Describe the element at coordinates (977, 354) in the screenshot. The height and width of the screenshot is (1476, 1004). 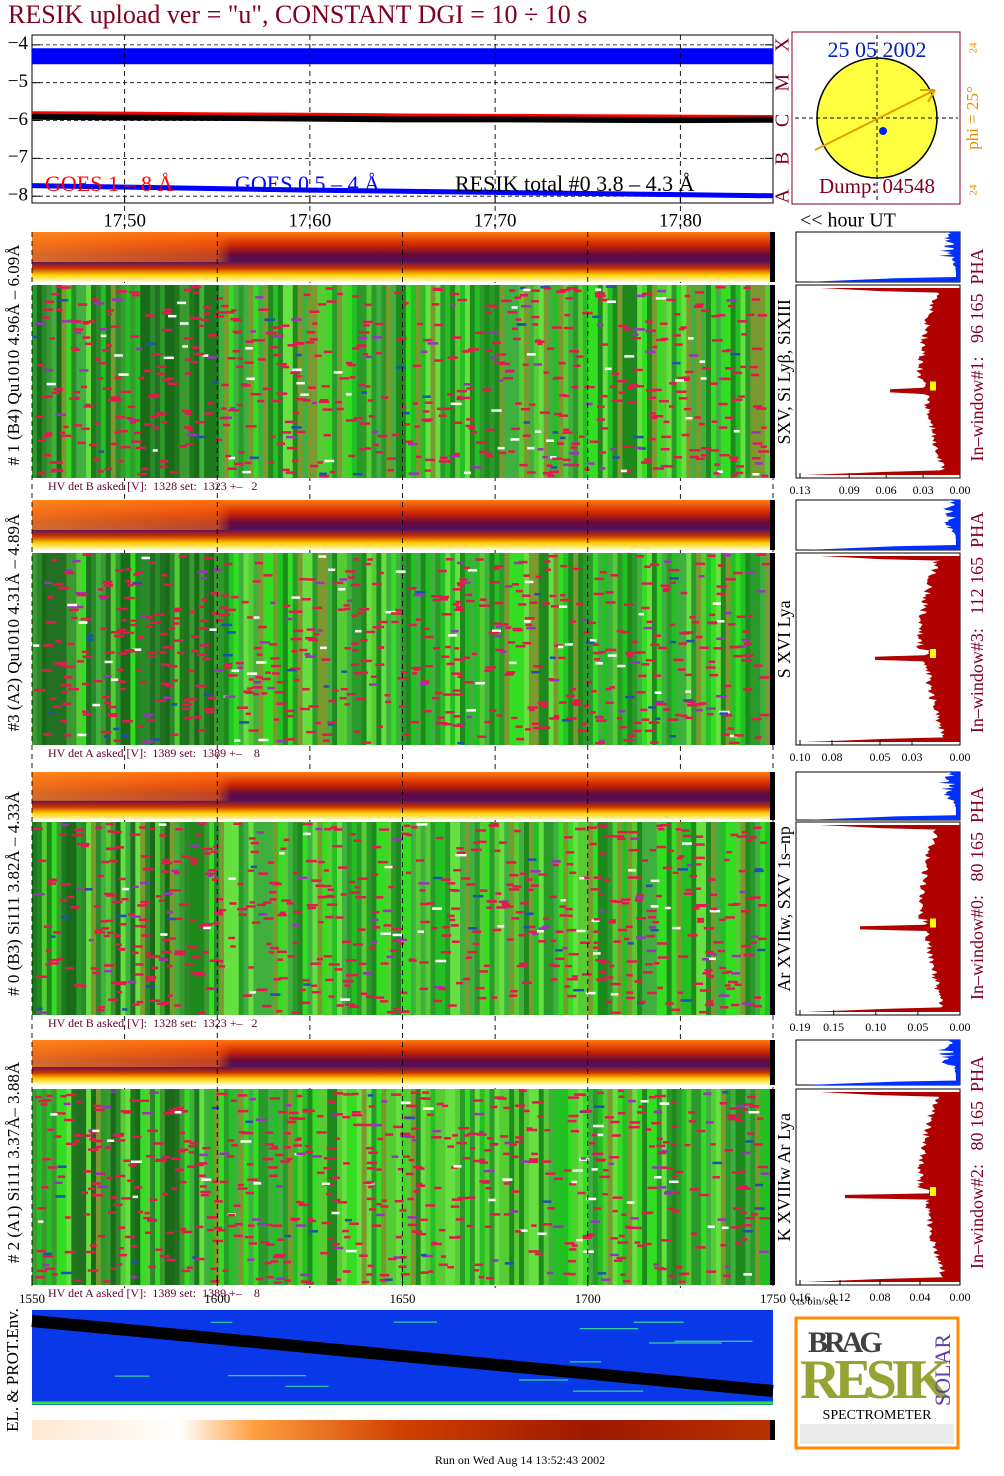
I see `window-label: In–window#1: 96 165 PHA` at that location.